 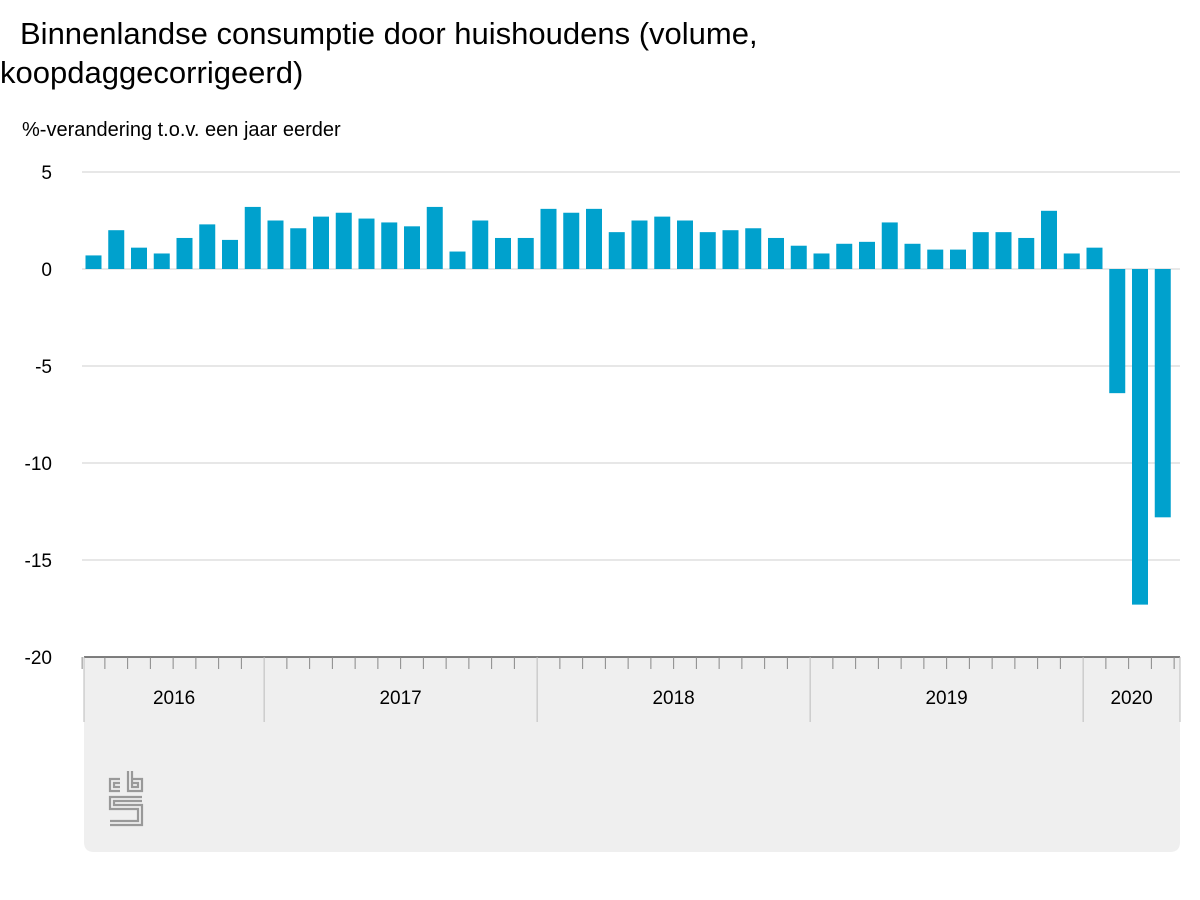 What do you see at coordinates (181, 130) in the screenshot?
I see `y-axis-label: %-verandering t.o.v. een jaar eerder` at bounding box center [181, 130].